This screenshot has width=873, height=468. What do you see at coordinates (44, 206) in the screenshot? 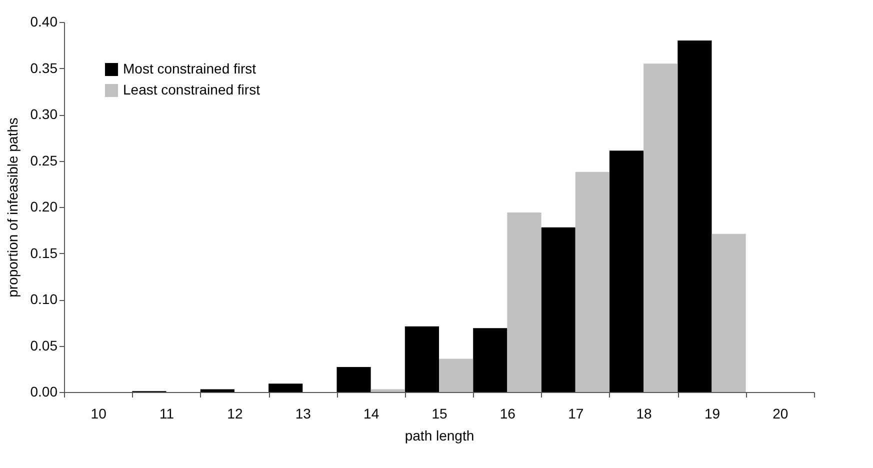
I see `y-tick-label: 0.20` at bounding box center [44, 206].